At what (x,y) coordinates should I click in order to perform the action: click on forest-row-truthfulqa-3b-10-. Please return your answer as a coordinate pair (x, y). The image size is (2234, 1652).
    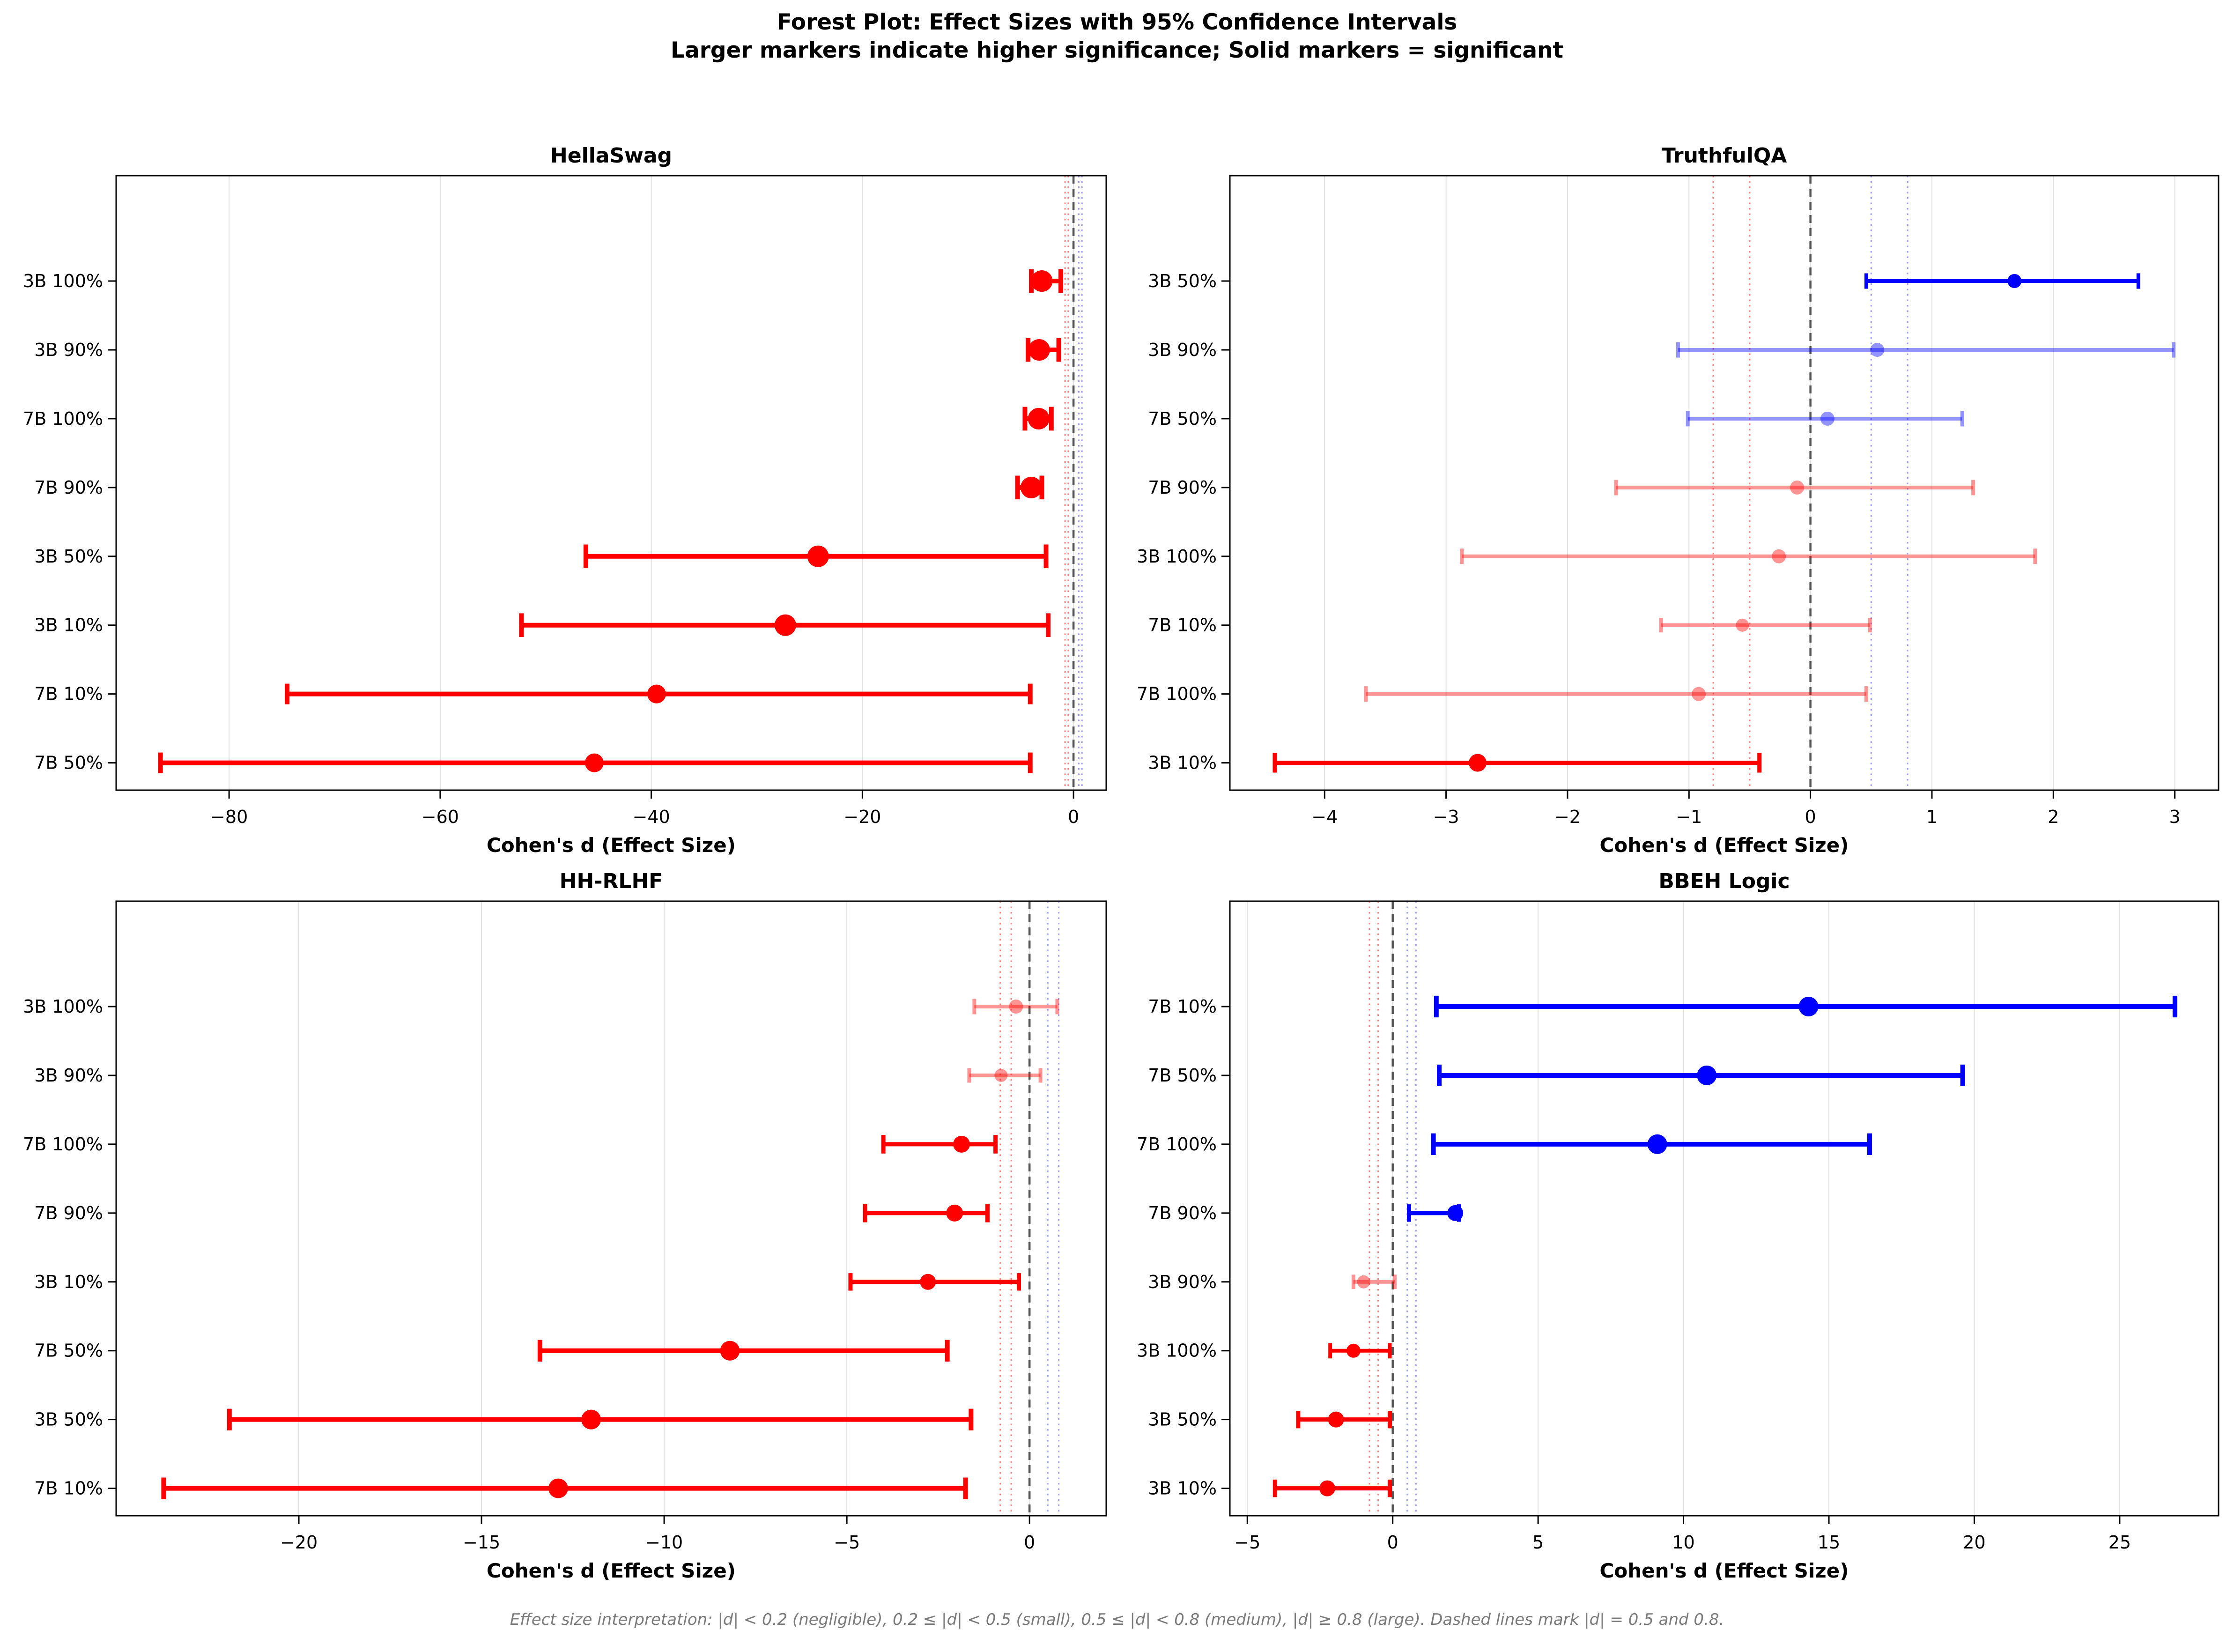
    Looking at the image, I should click on (1517, 763).